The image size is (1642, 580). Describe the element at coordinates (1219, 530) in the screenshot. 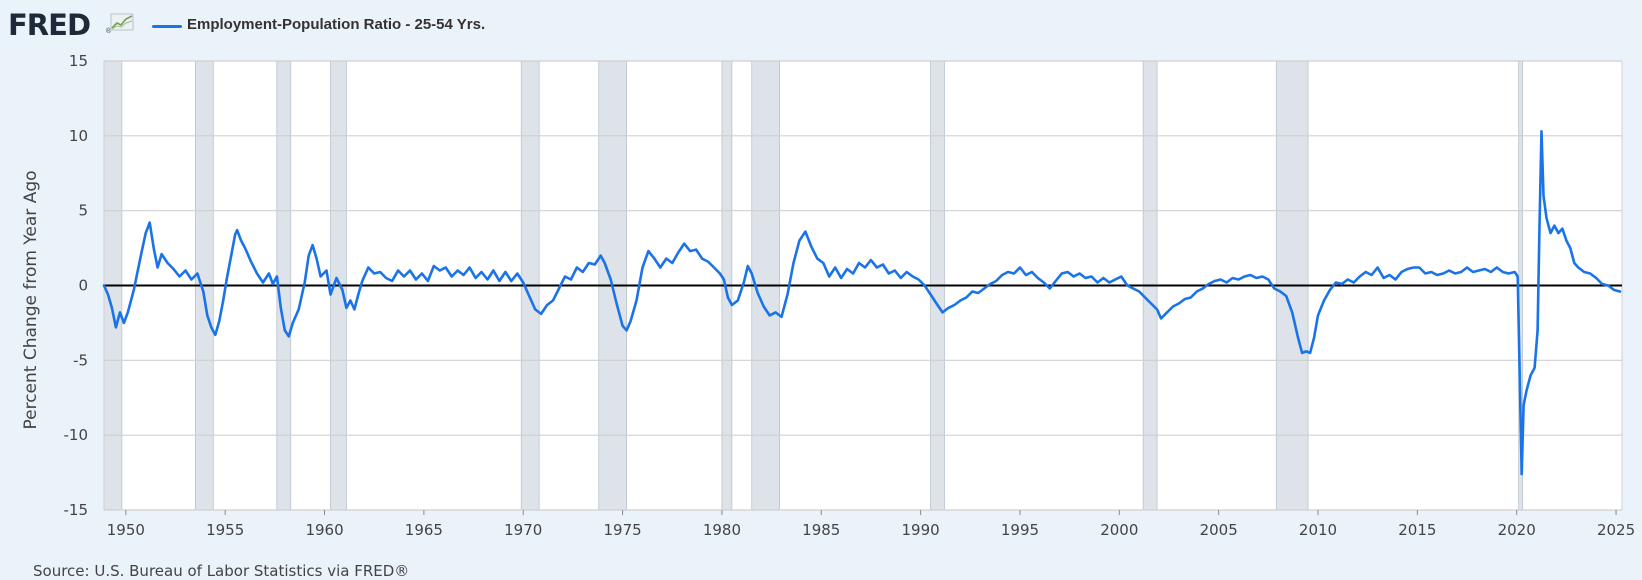

I see `x-tick-label: 2005` at that location.